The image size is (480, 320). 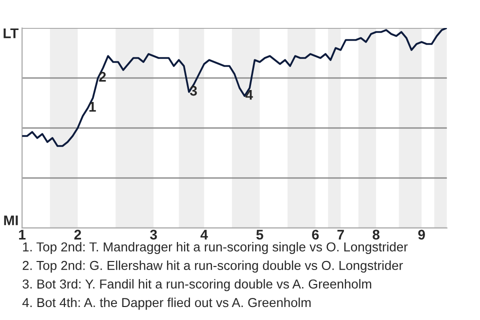 I want to click on text: 4. Bot 4th: A. the Dapper flied out vs A. Greenholm, so click(x=166, y=304).